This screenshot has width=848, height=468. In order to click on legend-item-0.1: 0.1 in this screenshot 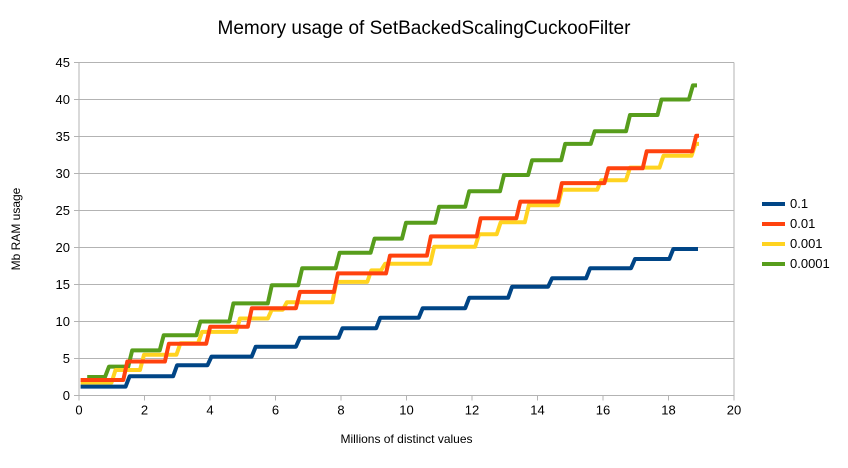, I will do `click(796, 204)`.